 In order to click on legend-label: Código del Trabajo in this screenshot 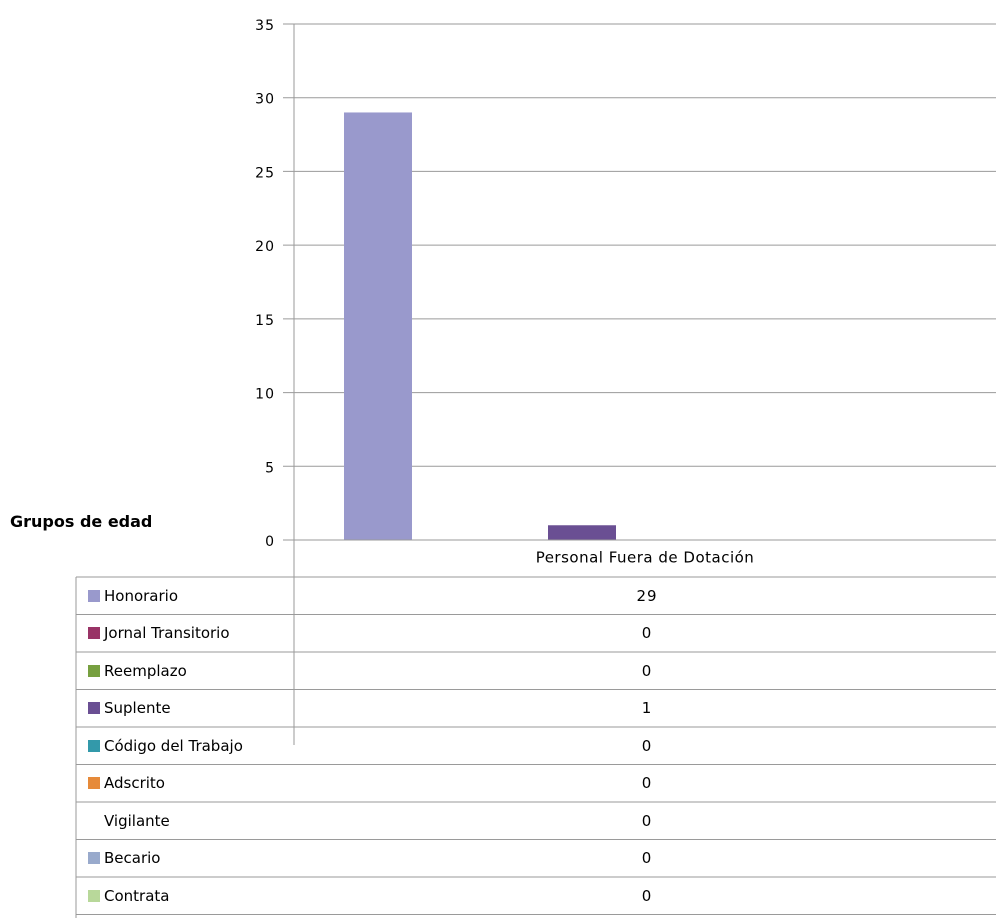, I will do `click(173, 745)`.